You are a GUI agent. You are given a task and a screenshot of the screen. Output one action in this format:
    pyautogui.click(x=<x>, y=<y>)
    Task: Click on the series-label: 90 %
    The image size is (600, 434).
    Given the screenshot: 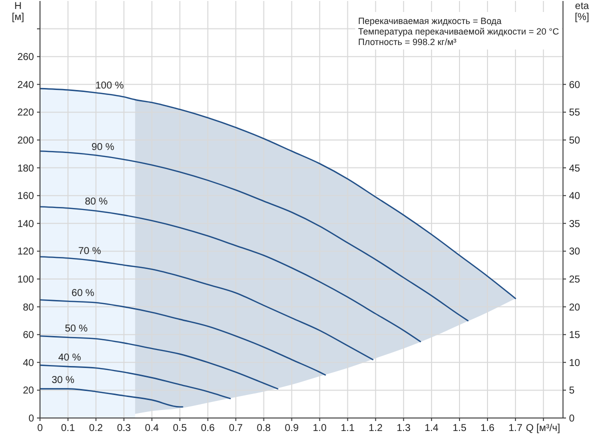 What is the action you would take?
    pyautogui.click(x=103, y=147)
    